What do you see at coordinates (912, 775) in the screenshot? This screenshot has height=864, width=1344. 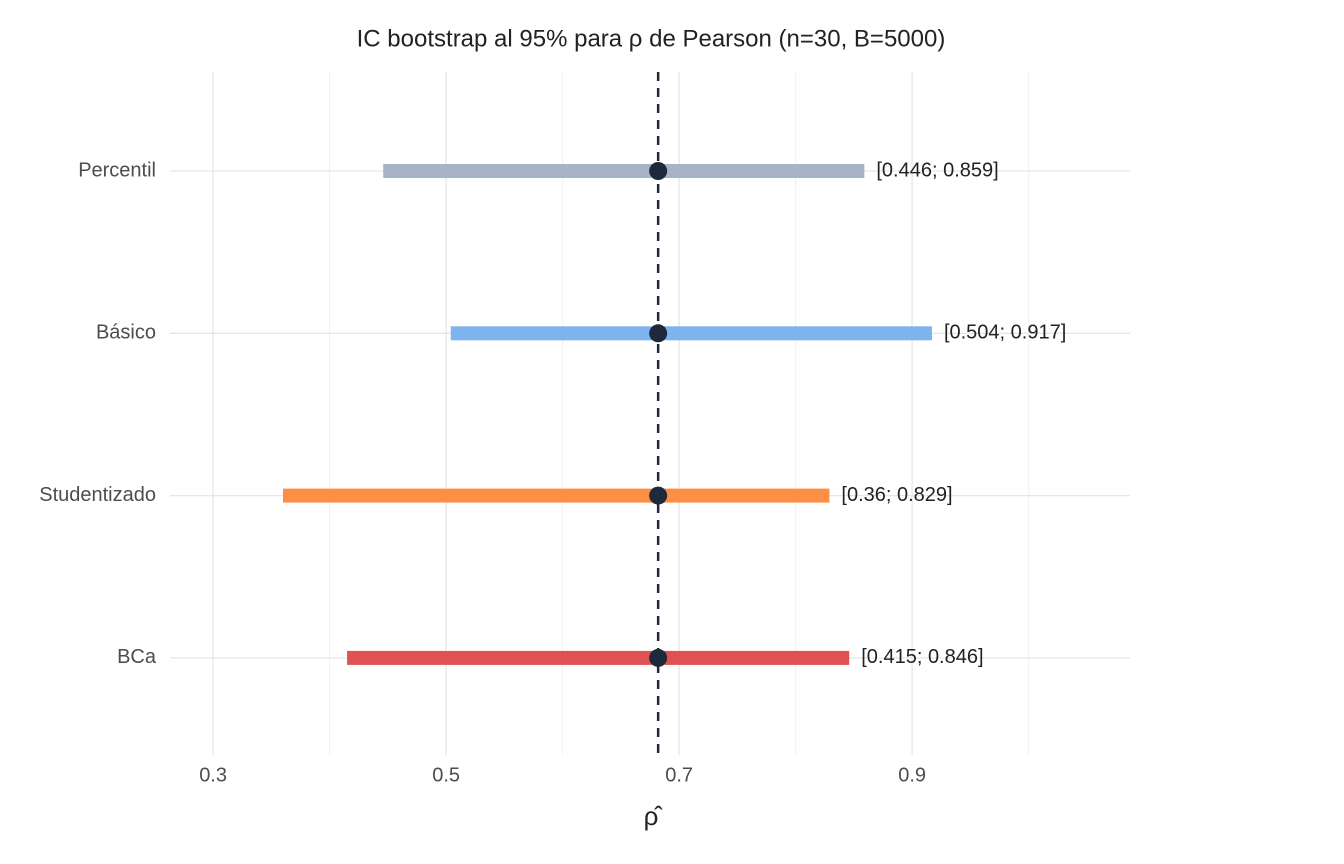 I see `x-tick-label: 0.9` at bounding box center [912, 775].